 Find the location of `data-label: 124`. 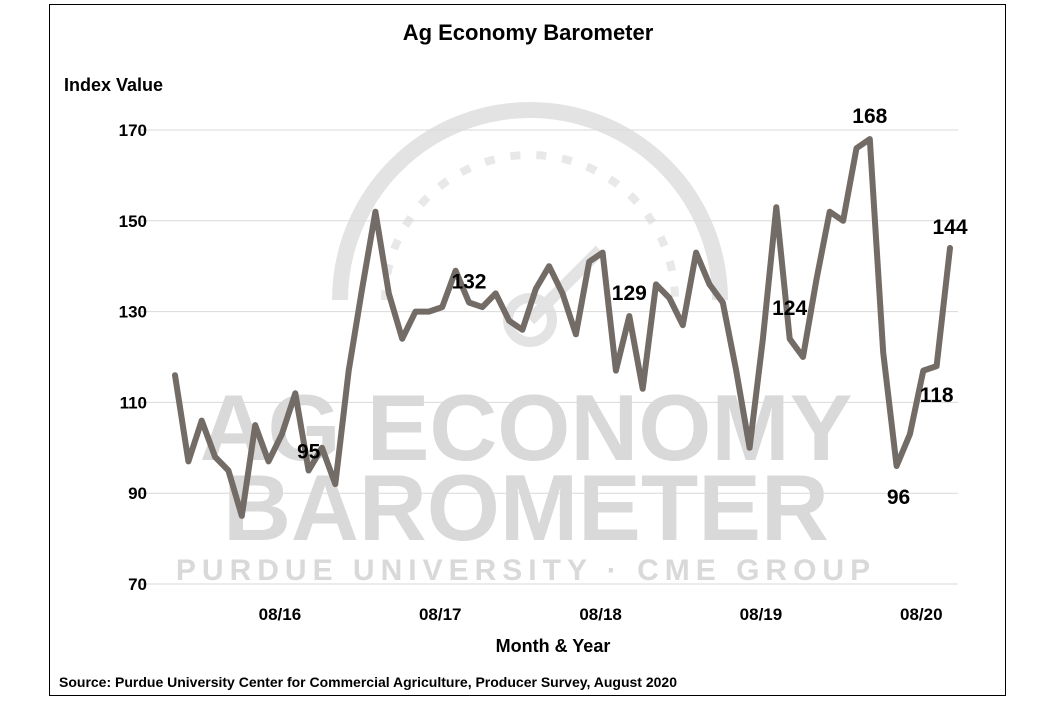

data-label: 124 is located at coordinates (789, 308).